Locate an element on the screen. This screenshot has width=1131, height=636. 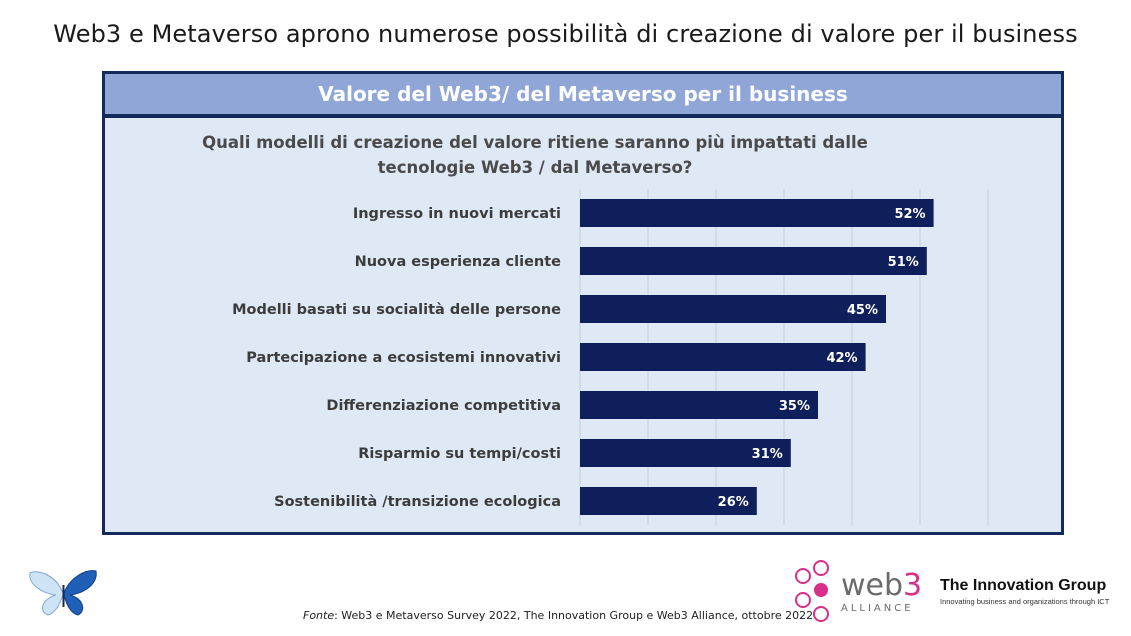
web3-subtitle: ALLIANCE is located at coordinates (877, 608).